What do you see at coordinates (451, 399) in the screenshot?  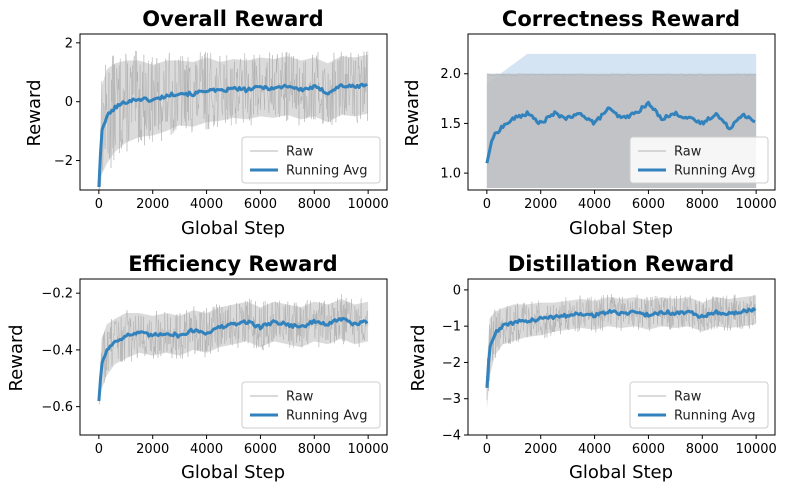 I see `y-tick-label: −3` at bounding box center [451, 399].